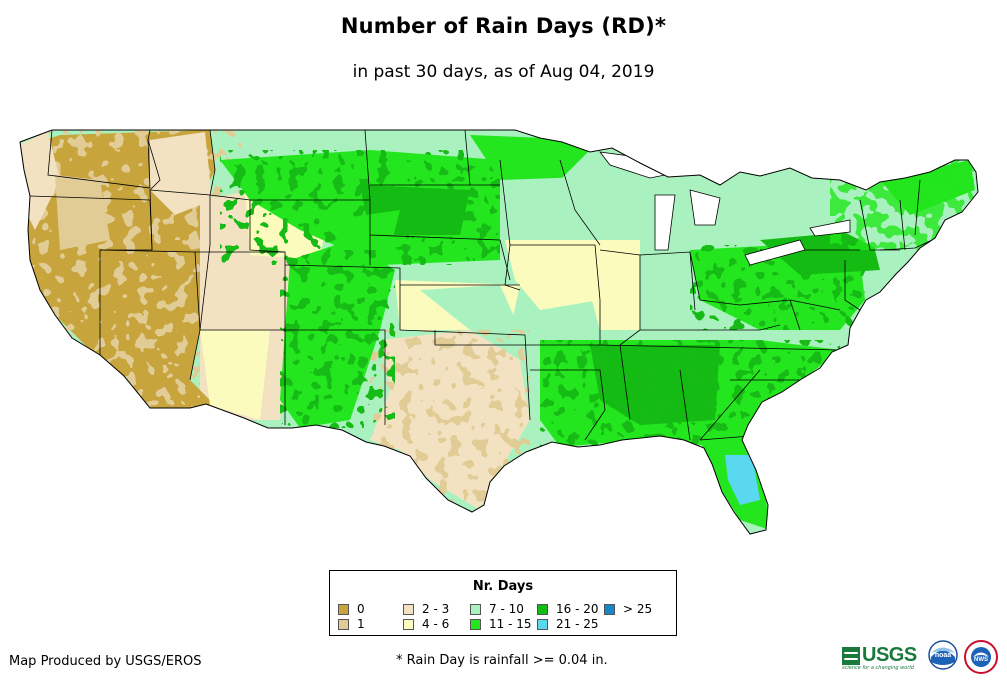 Image resolution: width=1007 pixels, height=691 pixels. Describe the element at coordinates (577, 609) in the screenshot. I see `legend-label: 16 - 20` at that location.